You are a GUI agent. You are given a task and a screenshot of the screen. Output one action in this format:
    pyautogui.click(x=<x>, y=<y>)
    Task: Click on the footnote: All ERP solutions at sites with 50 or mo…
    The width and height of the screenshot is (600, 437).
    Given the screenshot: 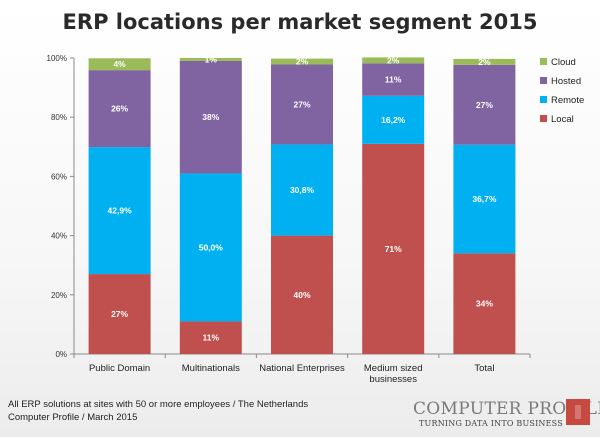 What is the action you would take?
    pyautogui.click(x=158, y=411)
    